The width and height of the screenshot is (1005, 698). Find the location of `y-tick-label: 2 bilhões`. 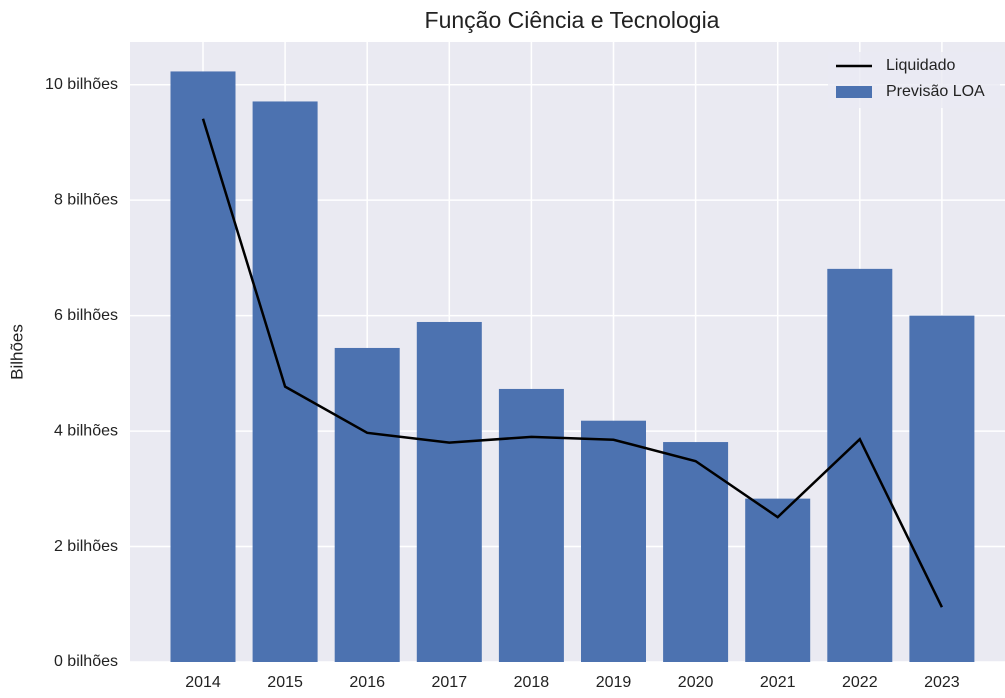

y-tick-label: 2 bilhões is located at coordinates (86, 546).